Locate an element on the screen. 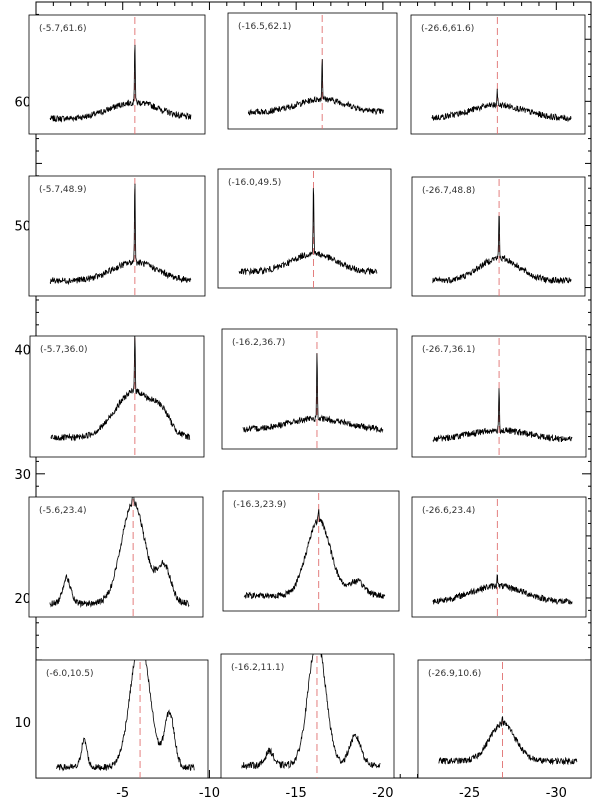  panel-position-label: (-5.7,36.0) is located at coordinates (63, 350).